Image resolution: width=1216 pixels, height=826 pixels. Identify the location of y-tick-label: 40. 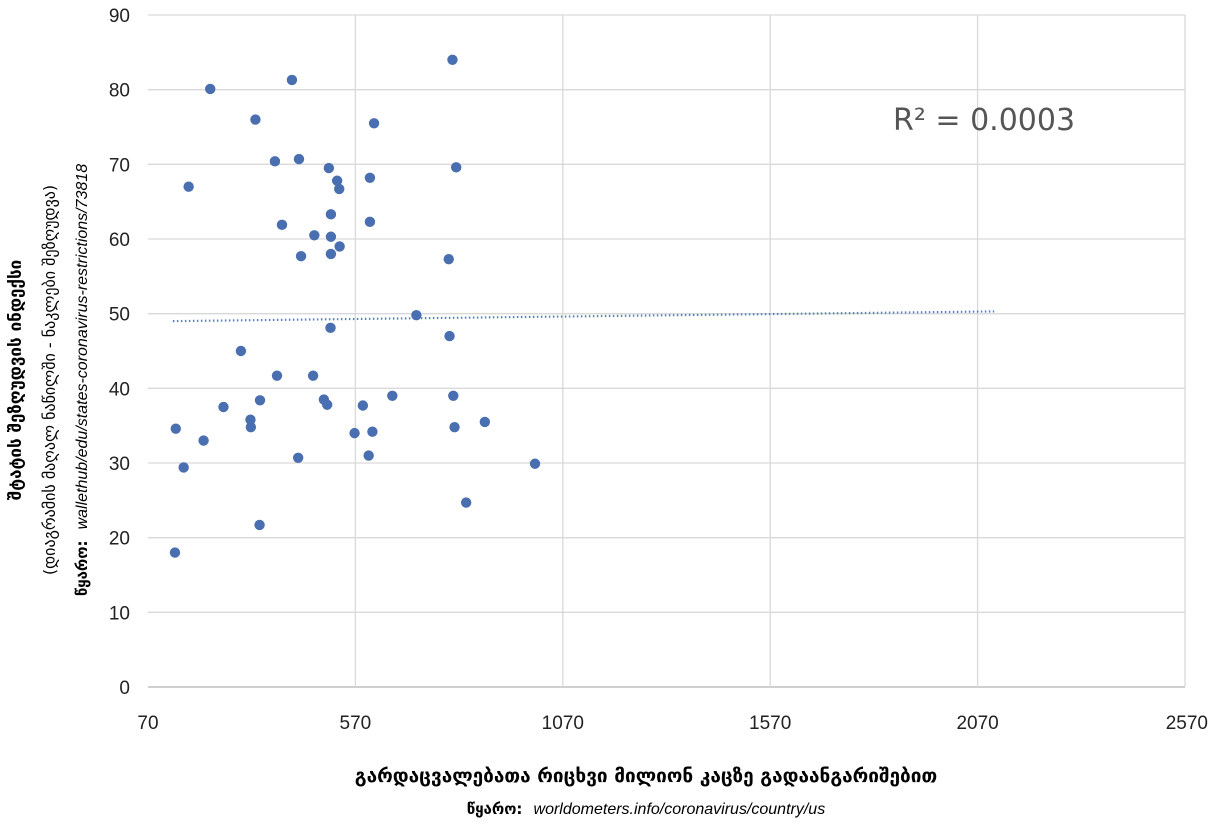
(119, 389).